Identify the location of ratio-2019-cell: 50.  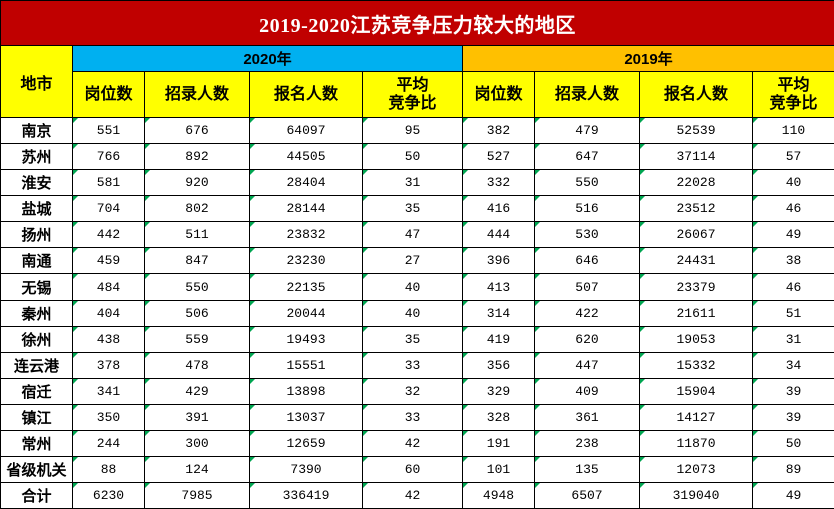
(793, 443).